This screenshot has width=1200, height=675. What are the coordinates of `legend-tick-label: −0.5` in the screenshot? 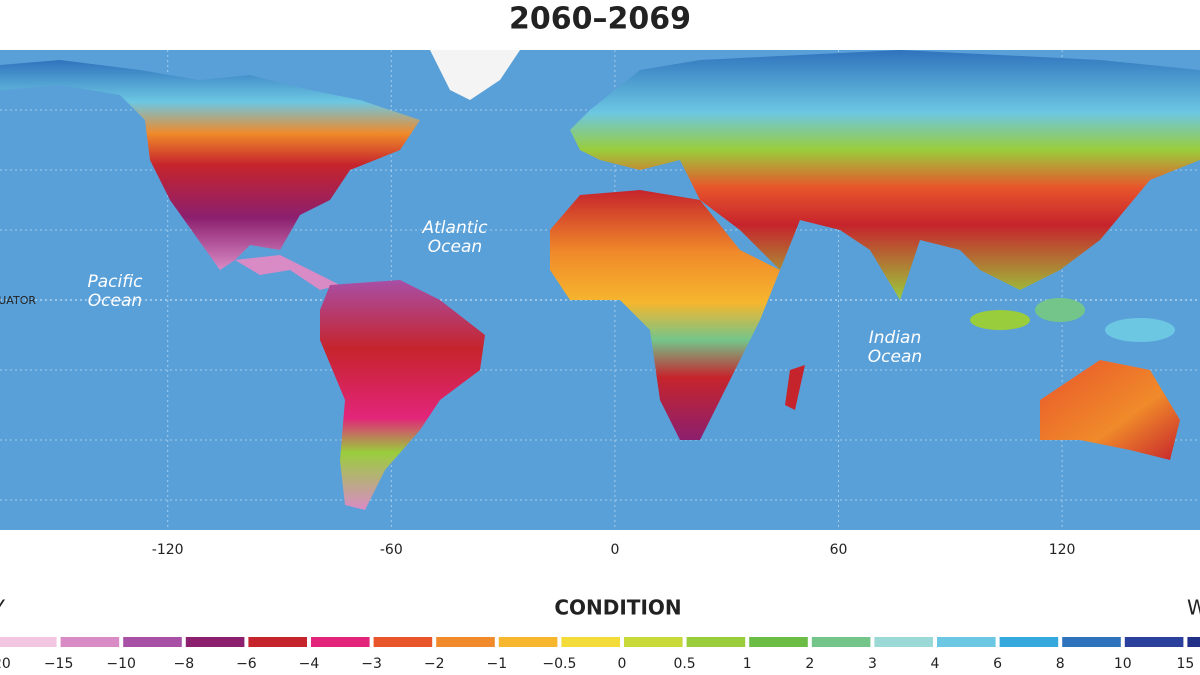 It's located at (559, 664).